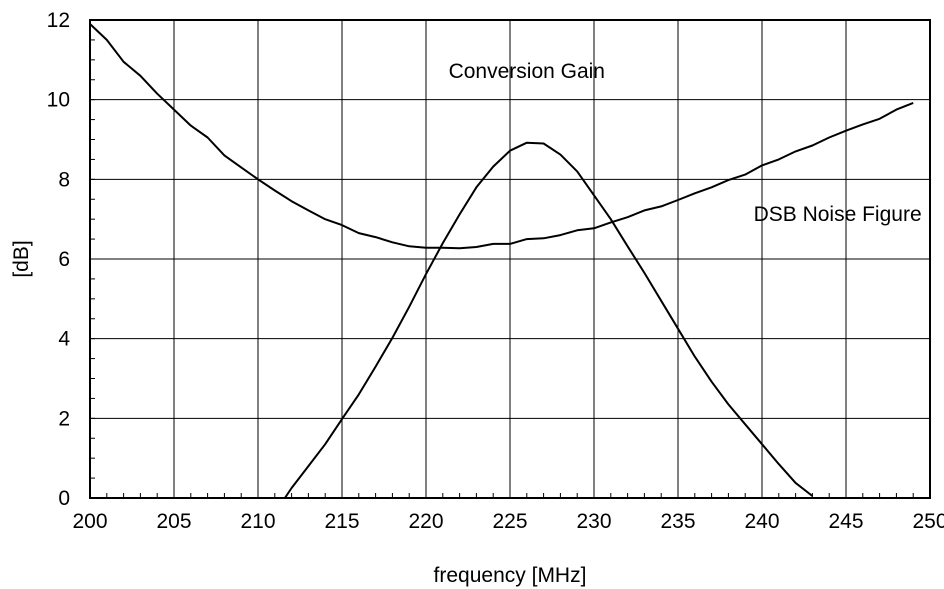 The image size is (944, 589). I want to click on y-tick-label: 8, so click(64, 179).